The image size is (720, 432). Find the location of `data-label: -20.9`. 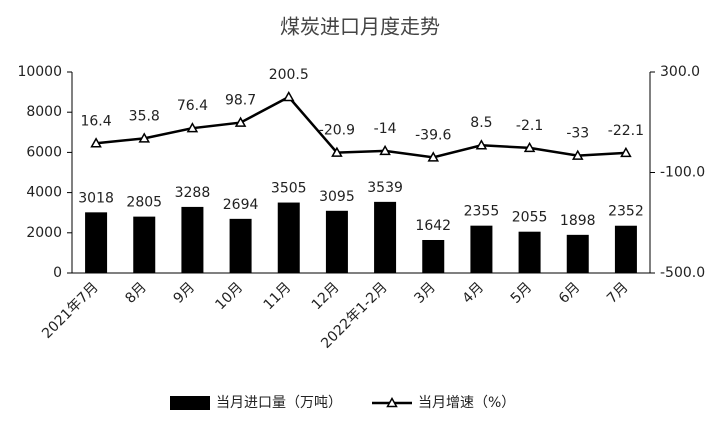

data-label: -20.9 is located at coordinates (337, 131).